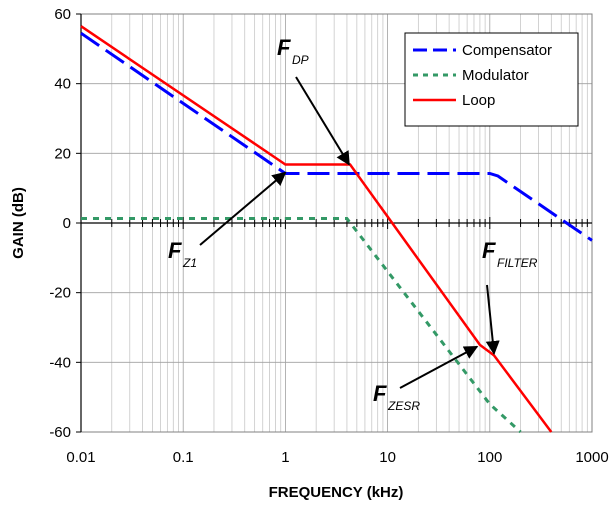 Image resolution: width=610 pixels, height=506 pixels. I want to click on x-tick-label: 100, so click(489, 457).